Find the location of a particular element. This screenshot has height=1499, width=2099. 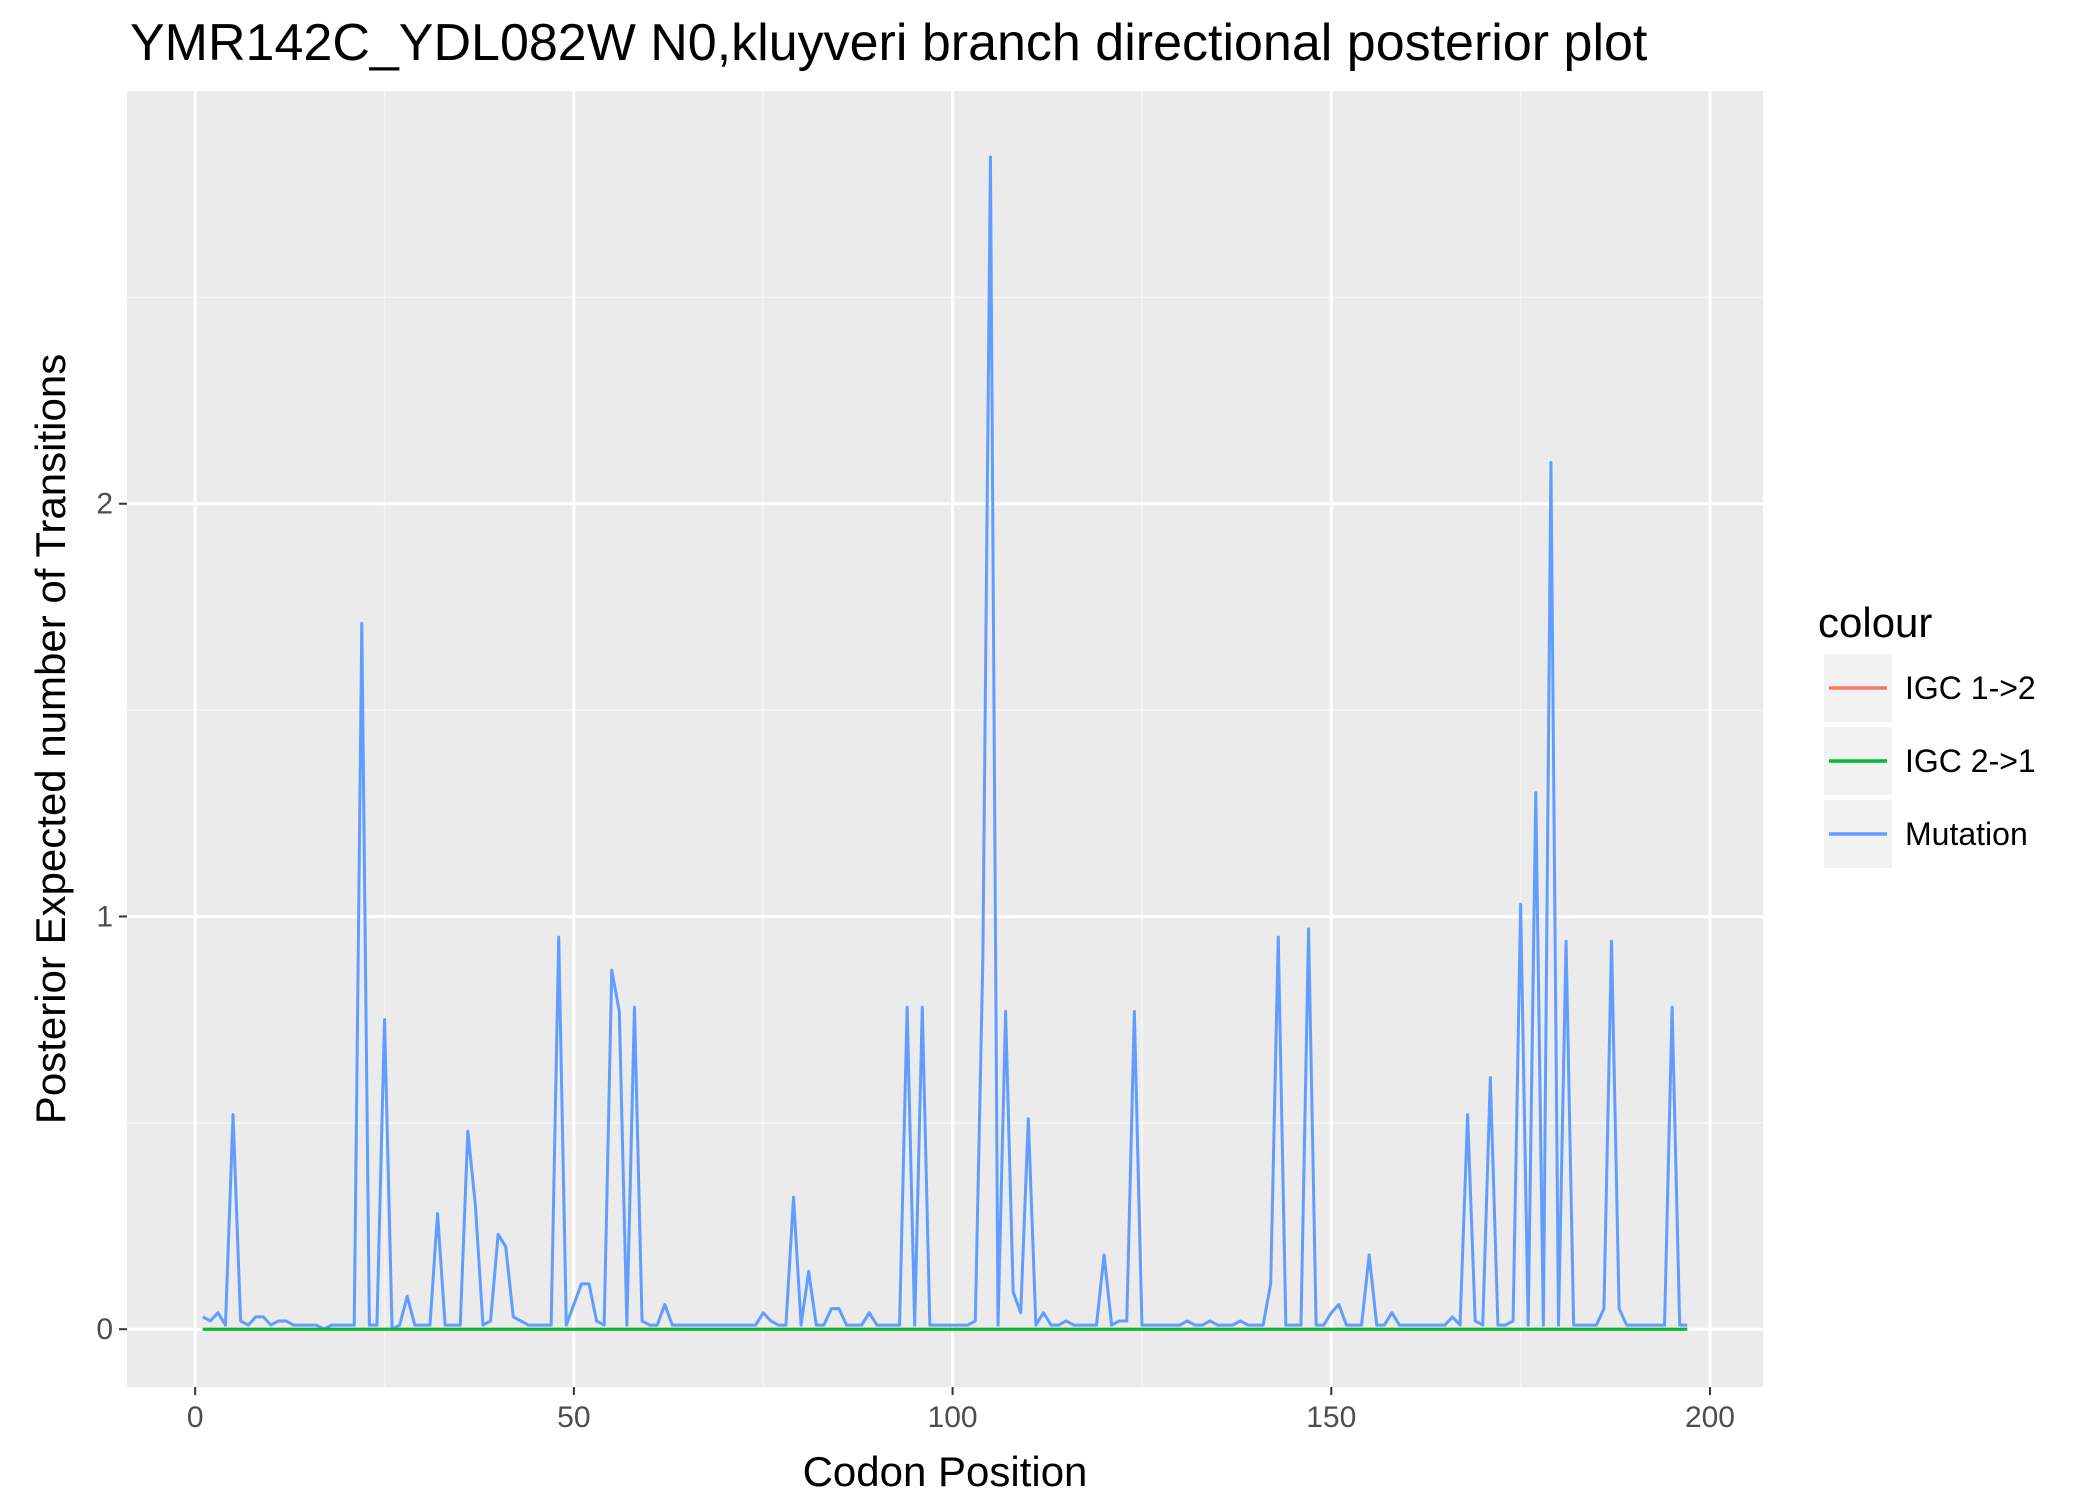

y-axis-title: Posterior Expected number of Transitions is located at coordinates (50, 739).